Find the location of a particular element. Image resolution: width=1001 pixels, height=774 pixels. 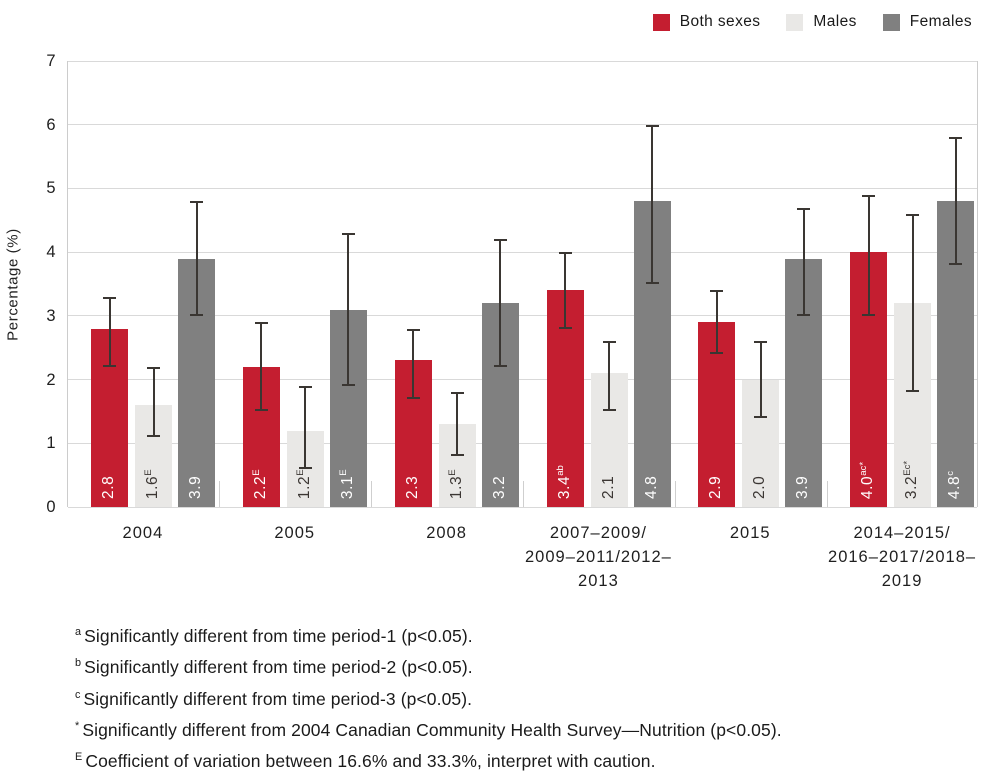

bar-value-label: 4.8 is located at coordinates (651, 487).